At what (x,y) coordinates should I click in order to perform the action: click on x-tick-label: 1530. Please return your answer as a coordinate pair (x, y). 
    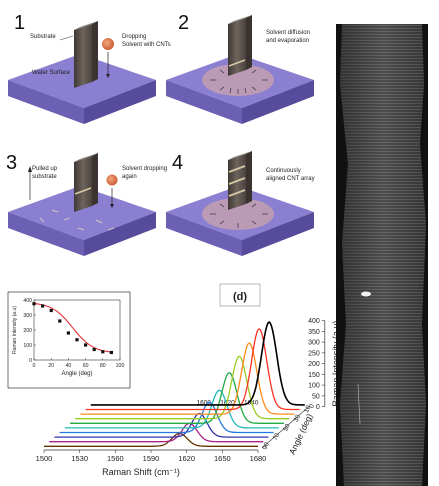
    Looking at the image, I should click on (79, 458).